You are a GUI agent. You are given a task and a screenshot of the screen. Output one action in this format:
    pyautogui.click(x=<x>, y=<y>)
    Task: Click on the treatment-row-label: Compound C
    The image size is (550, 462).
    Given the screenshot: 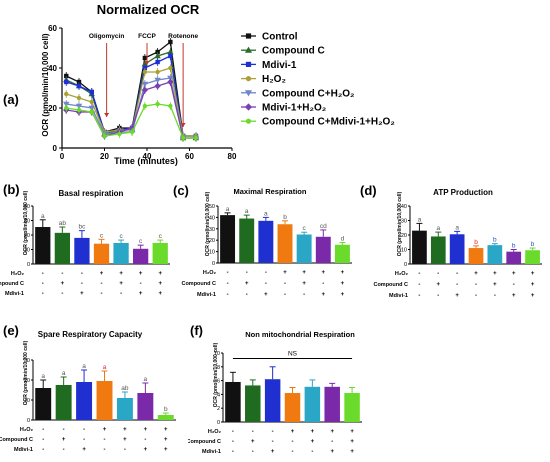 What is the action you would take?
    pyautogui.click(x=12, y=284)
    